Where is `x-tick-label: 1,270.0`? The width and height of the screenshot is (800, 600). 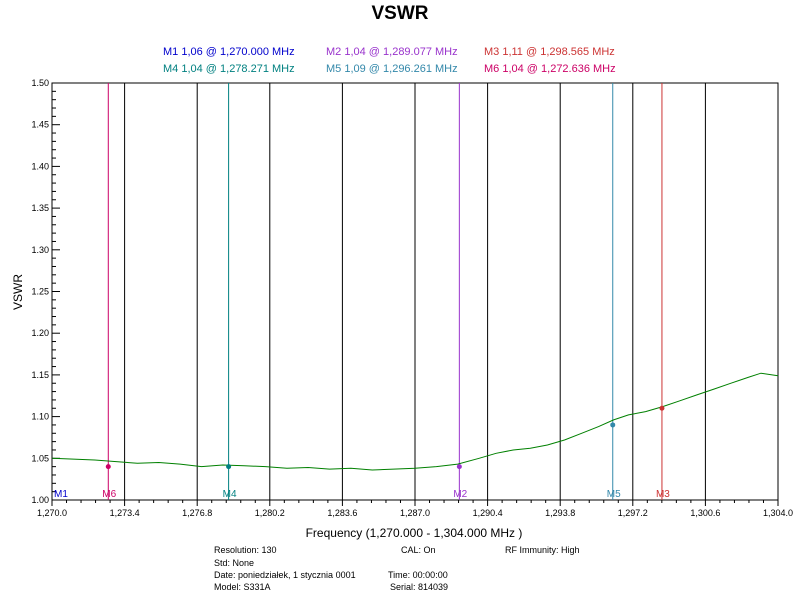
x-tick-label: 1,270.0 is located at coordinates (52, 513).